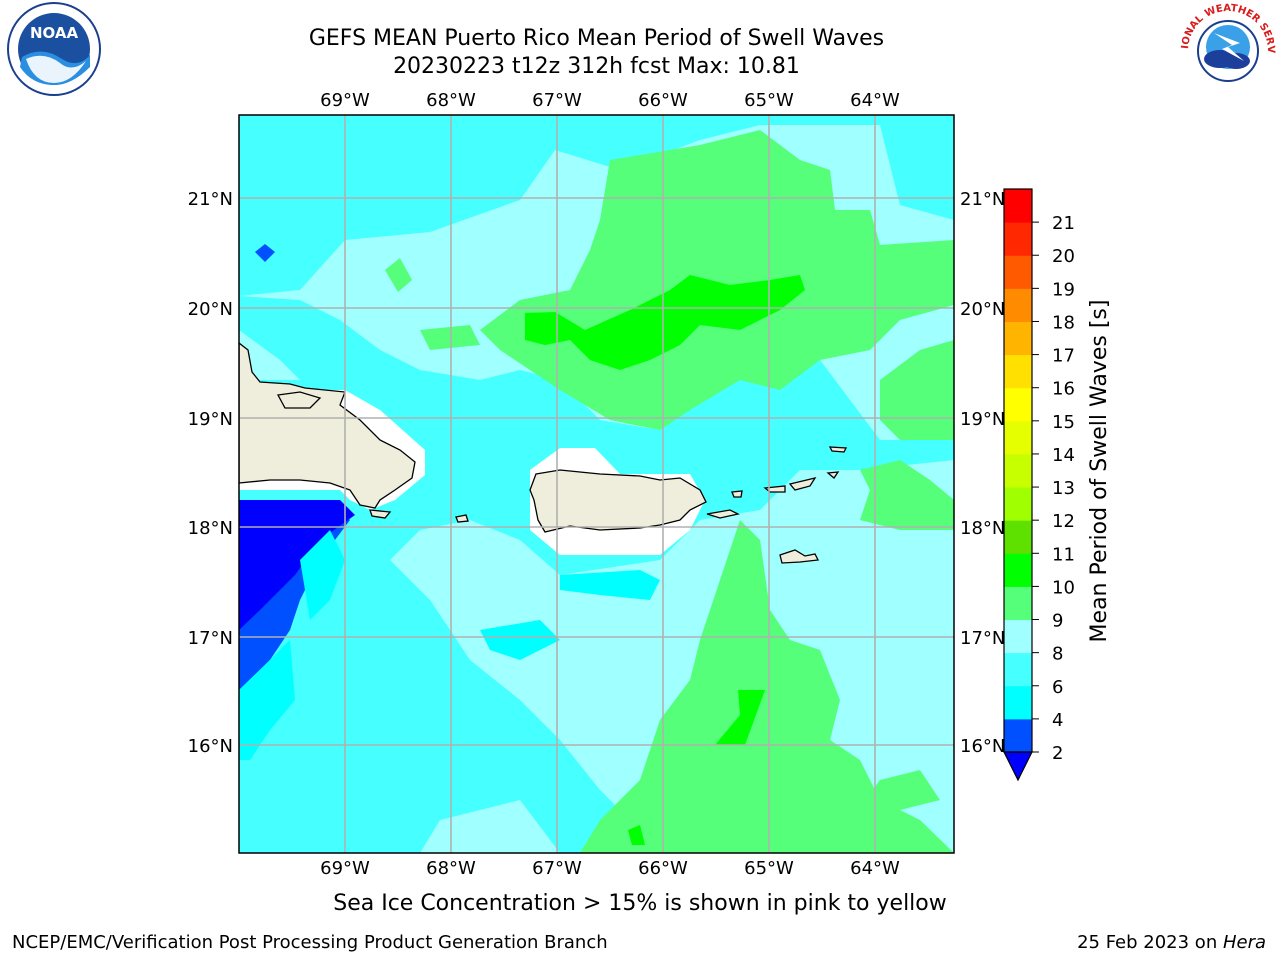  I want to click on lon-labels-top: 69°W 68°W 67°W 66°W 65°W 64°W, so click(610, 100).